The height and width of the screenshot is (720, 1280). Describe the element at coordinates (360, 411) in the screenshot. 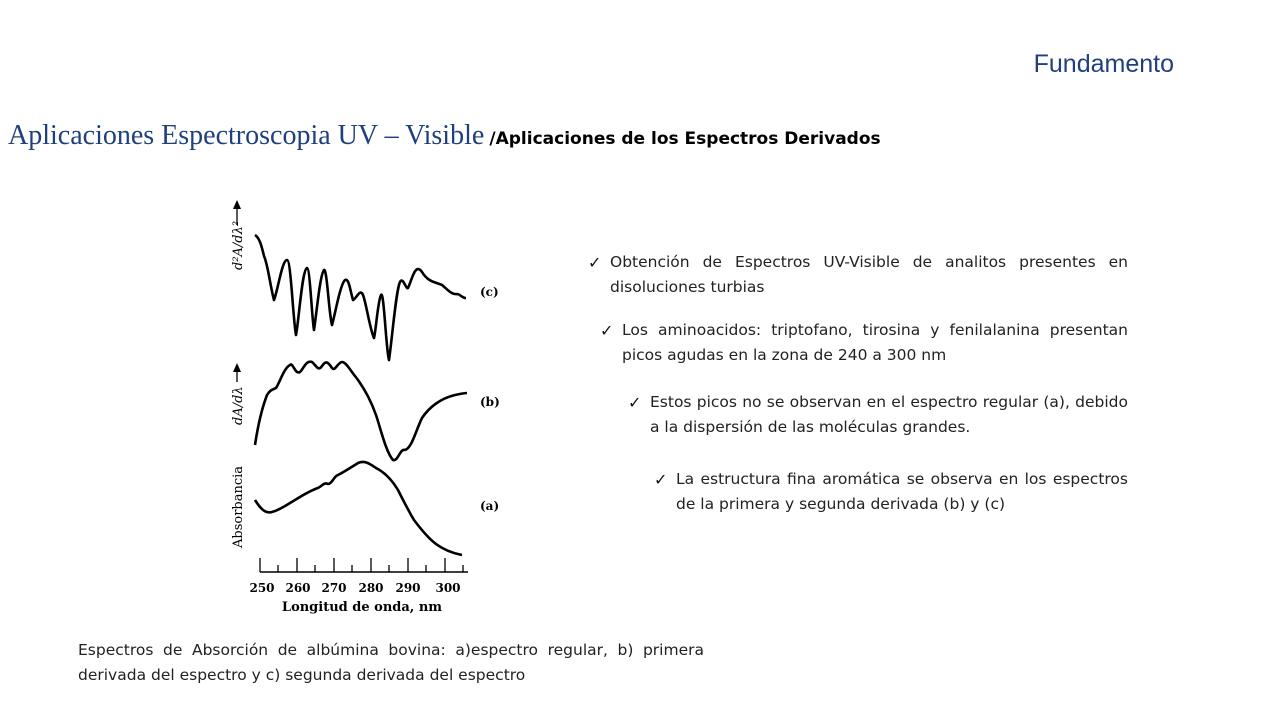

I see `curve-b` at that location.